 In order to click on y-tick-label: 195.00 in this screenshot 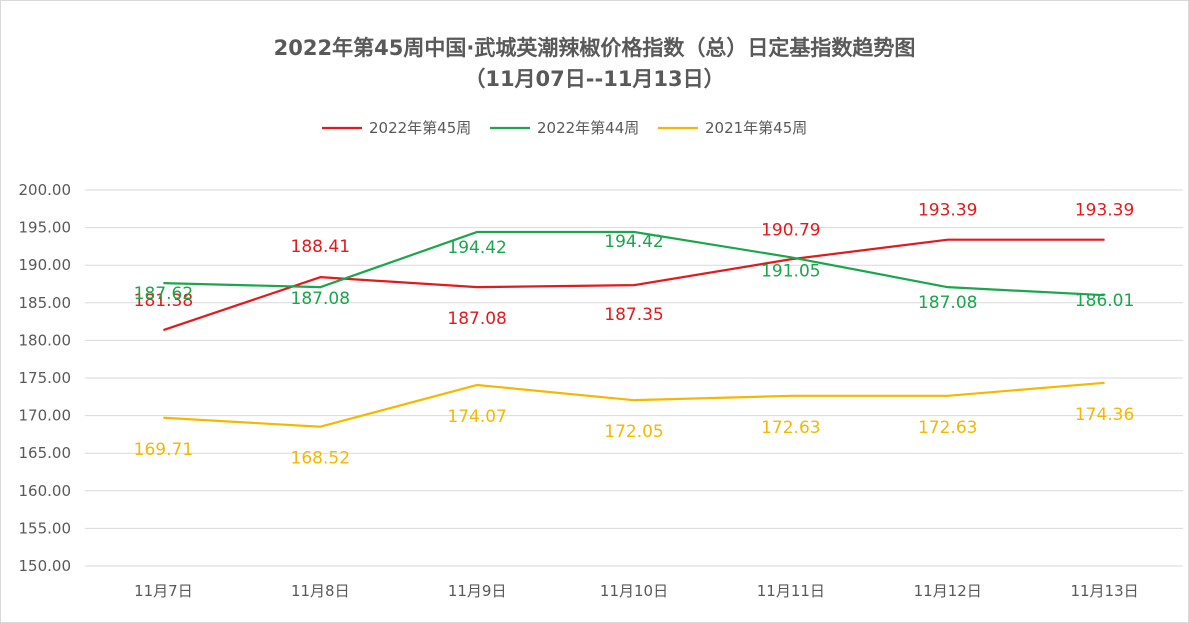, I will do `click(45, 228)`.